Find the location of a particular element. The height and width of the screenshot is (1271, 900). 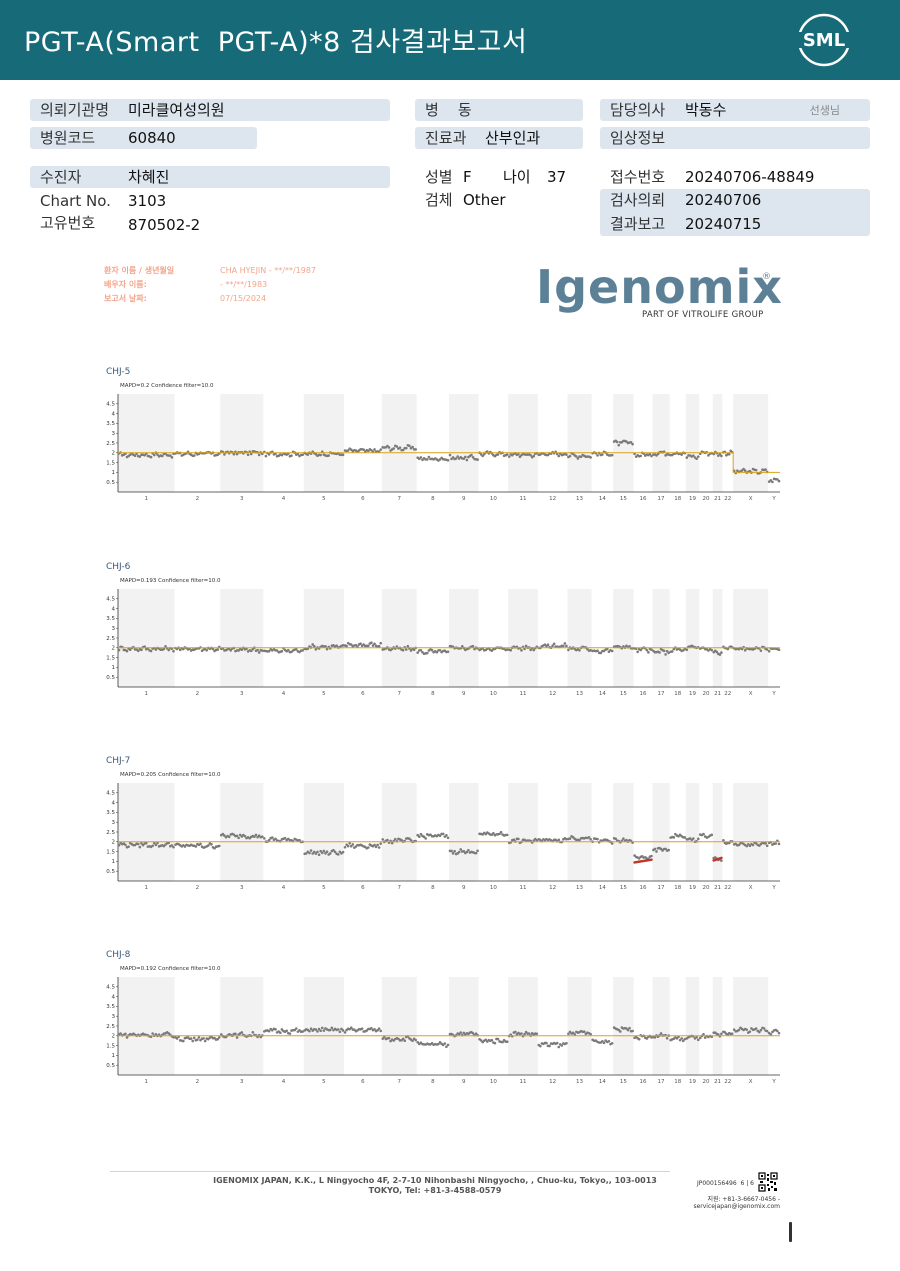

institution-field: 의뢰기관명 미라클여성의원 is located at coordinates (210, 110).